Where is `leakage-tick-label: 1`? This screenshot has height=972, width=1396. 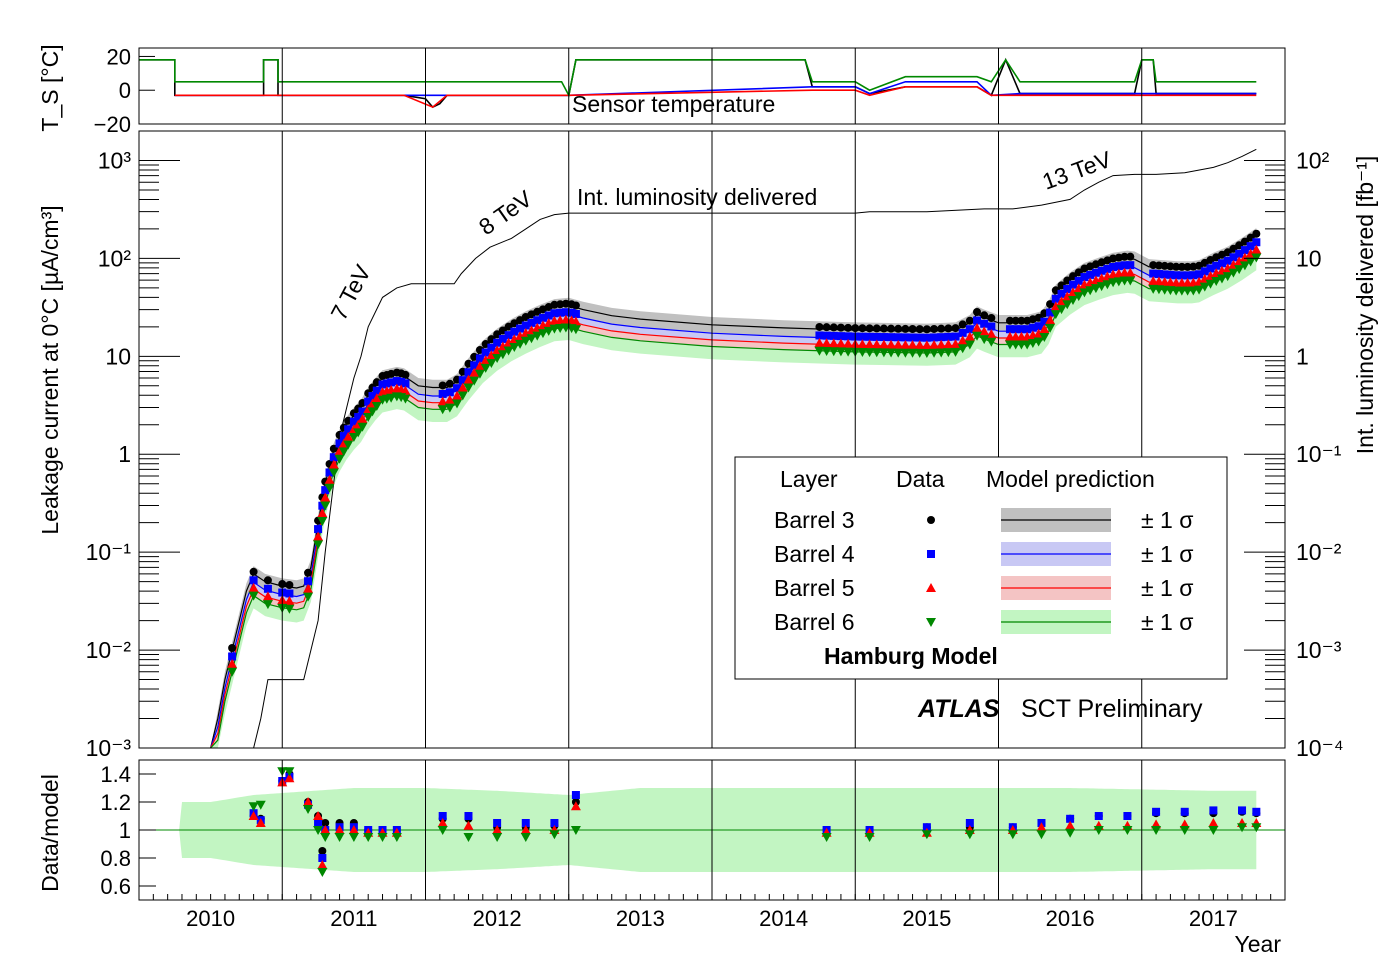 leakage-tick-label: 1 is located at coordinates (124, 454).